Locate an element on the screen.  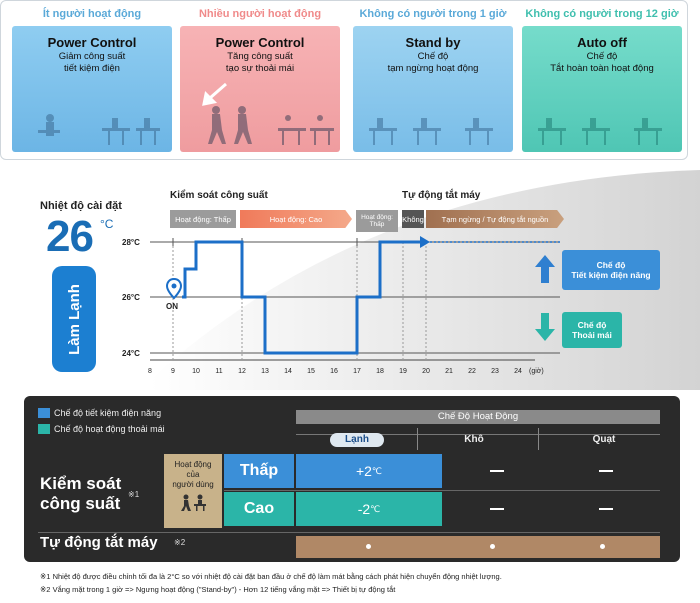
x-label: 13 is located at coordinates (265, 371).